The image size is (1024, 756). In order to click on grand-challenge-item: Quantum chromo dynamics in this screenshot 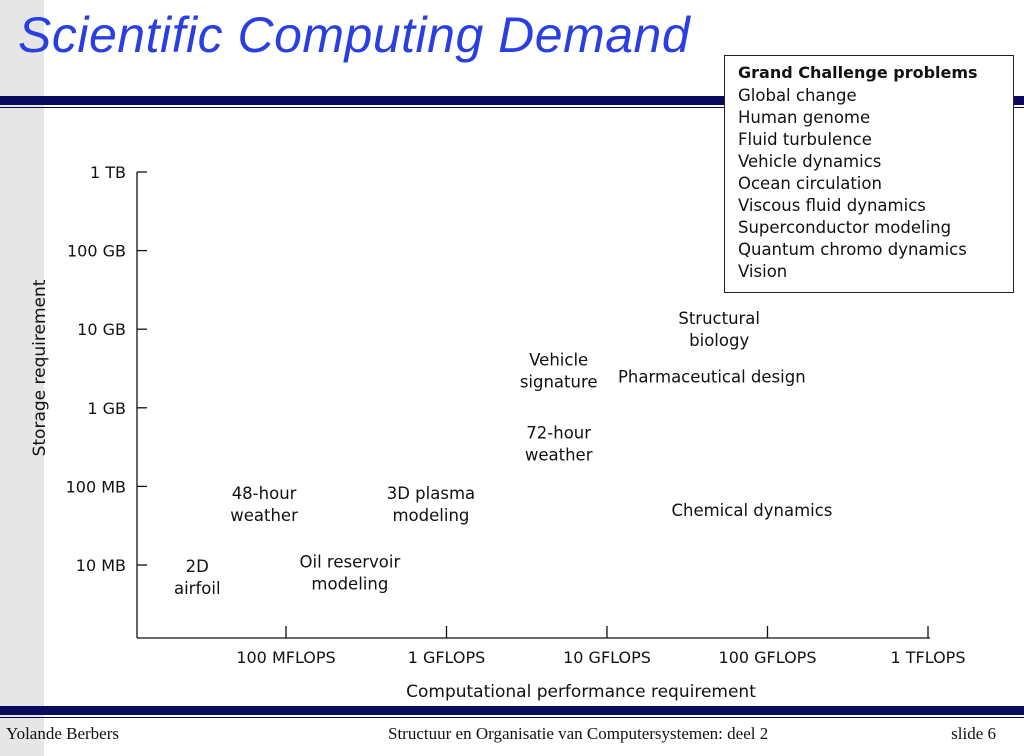, I will do `click(852, 249)`.